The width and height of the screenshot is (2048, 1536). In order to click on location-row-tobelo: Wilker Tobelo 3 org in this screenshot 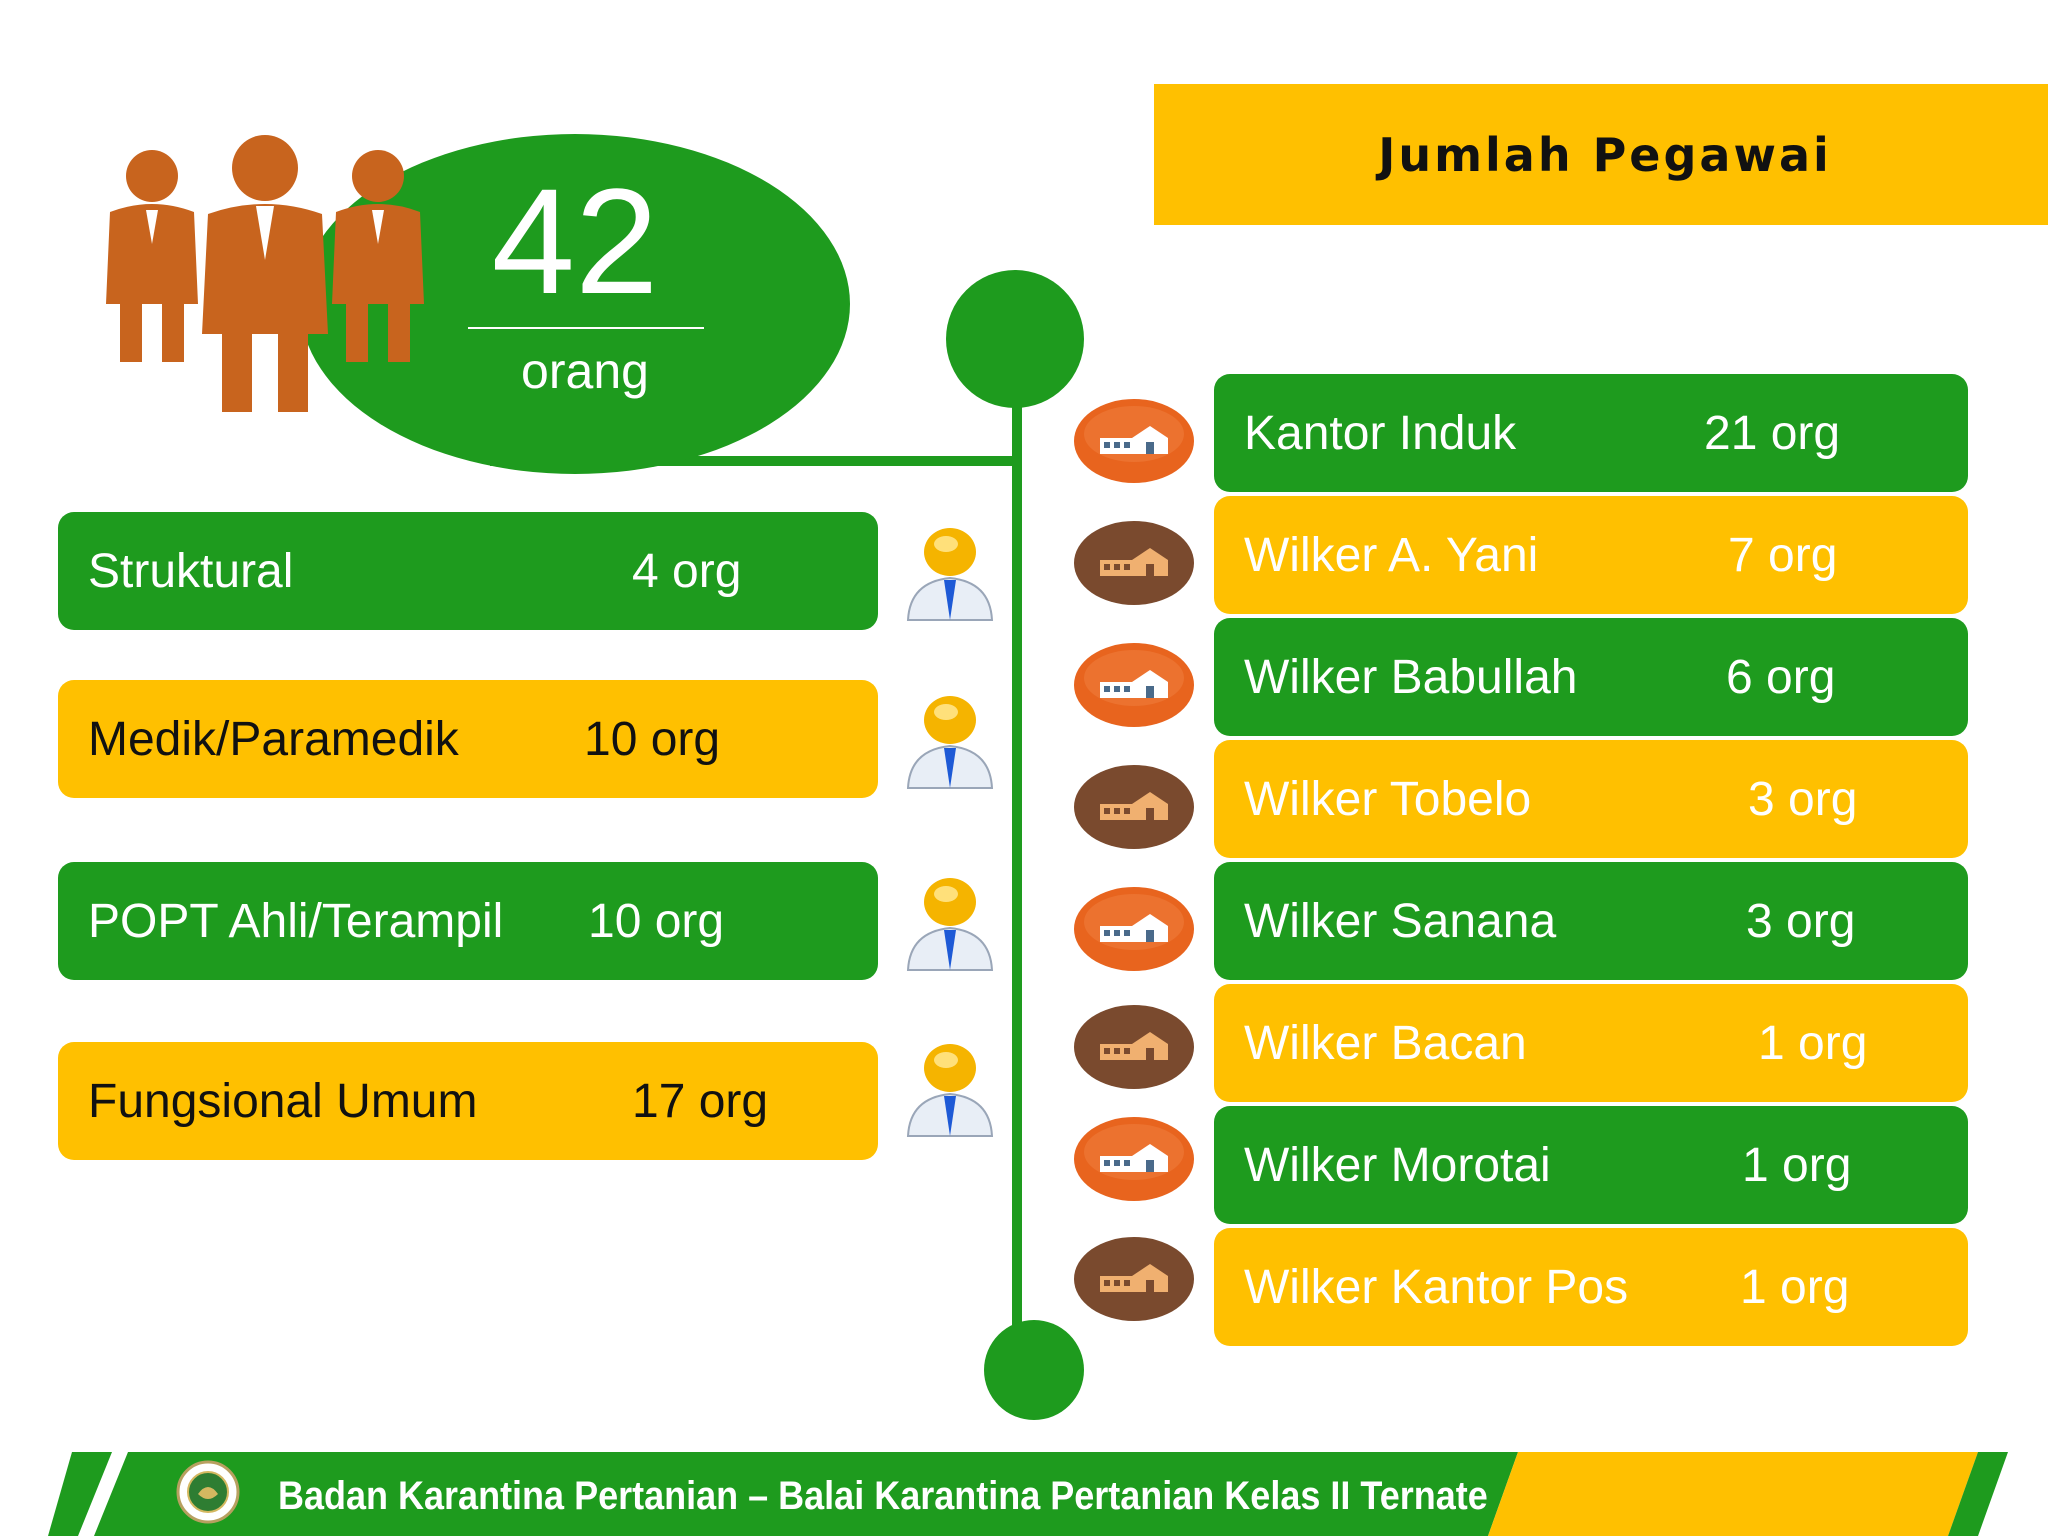, I will do `click(1591, 799)`.